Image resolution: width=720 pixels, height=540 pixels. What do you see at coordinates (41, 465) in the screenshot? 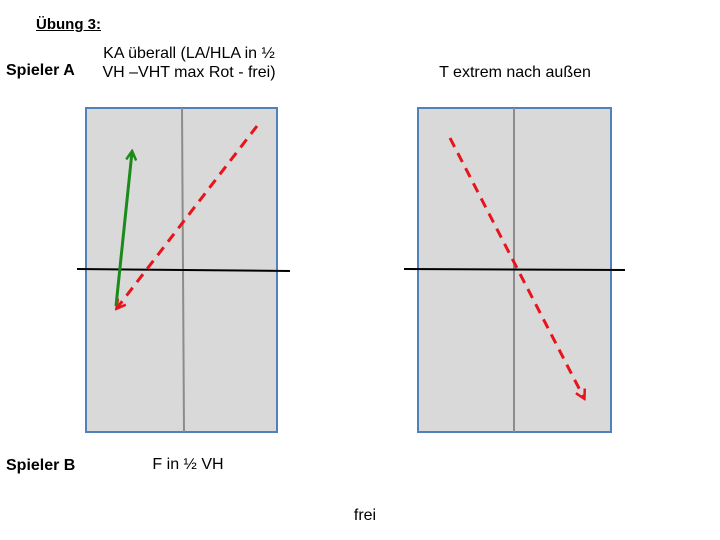
I see `player-b-label: Spieler B` at bounding box center [41, 465].